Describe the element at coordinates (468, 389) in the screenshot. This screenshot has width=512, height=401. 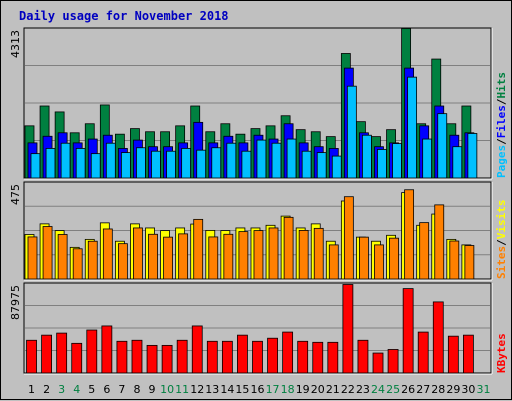
I see `x-label-day-30: 30` at that location.